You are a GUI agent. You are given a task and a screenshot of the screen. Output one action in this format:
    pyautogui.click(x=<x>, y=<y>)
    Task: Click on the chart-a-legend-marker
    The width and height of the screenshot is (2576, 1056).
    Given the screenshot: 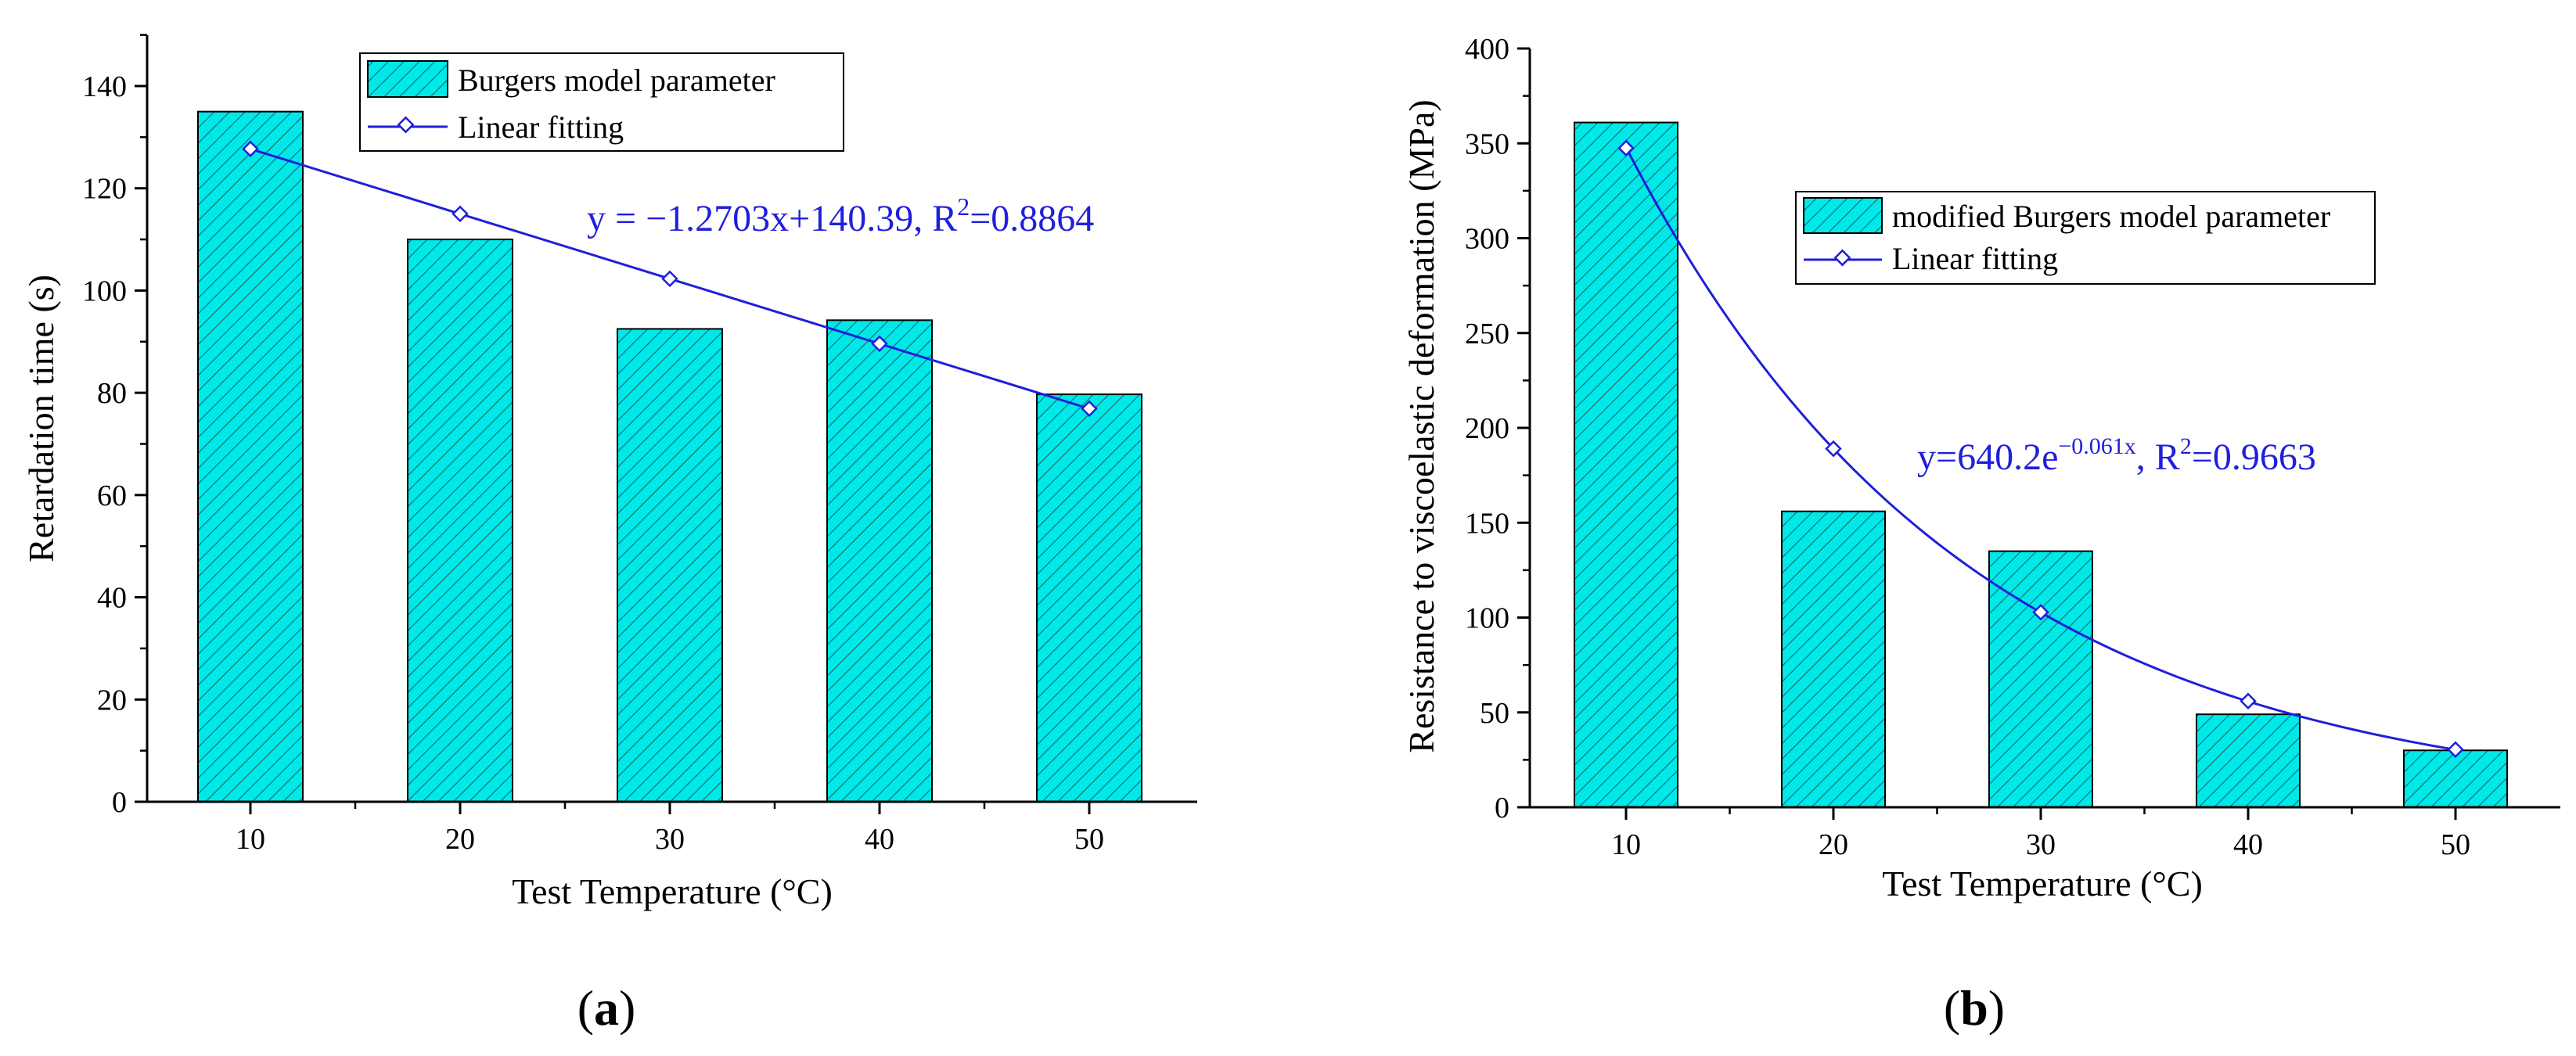 What is the action you would take?
    pyautogui.click(x=406, y=125)
    